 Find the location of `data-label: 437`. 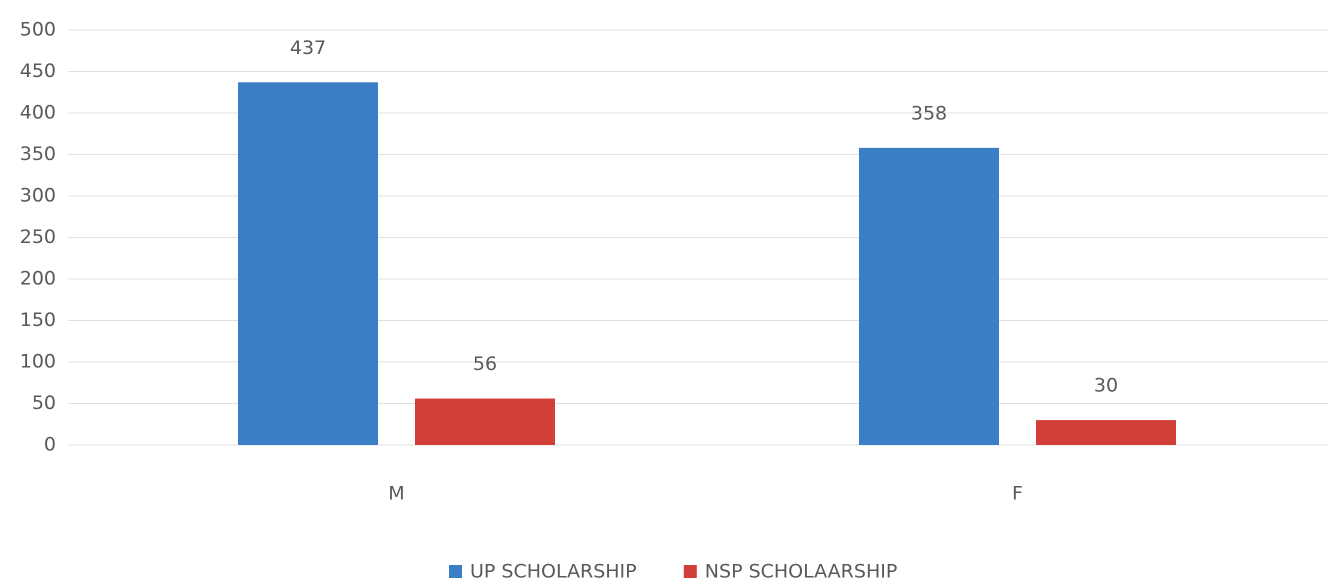

data-label: 437 is located at coordinates (308, 48).